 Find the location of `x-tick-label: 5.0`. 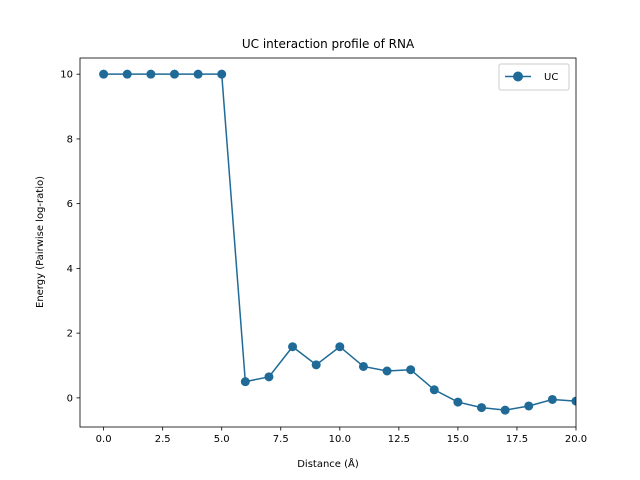

x-tick-label: 5.0 is located at coordinates (222, 439).